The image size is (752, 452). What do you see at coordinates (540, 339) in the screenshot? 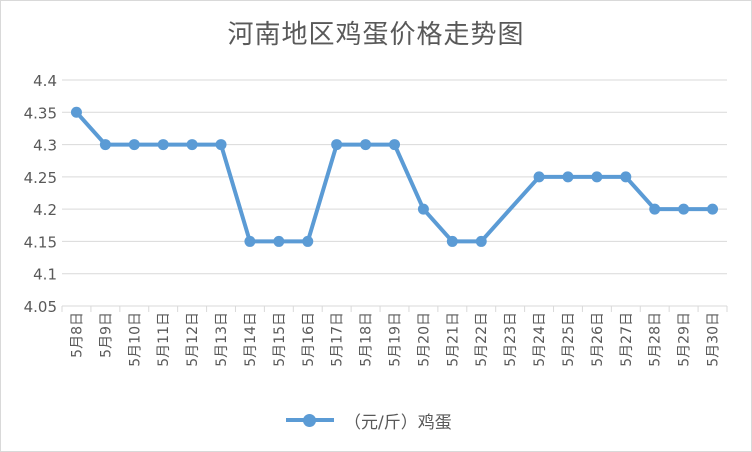
I see `x-tick-label: 5月24日` at bounding box center [540, 339].